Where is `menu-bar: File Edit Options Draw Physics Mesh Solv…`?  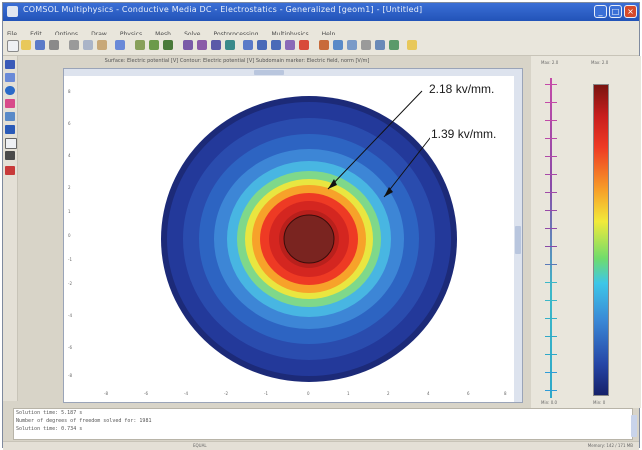 menu-bar: File Edit Options Draw Physics Mesh Solv… is located at coordinates (321, 29).